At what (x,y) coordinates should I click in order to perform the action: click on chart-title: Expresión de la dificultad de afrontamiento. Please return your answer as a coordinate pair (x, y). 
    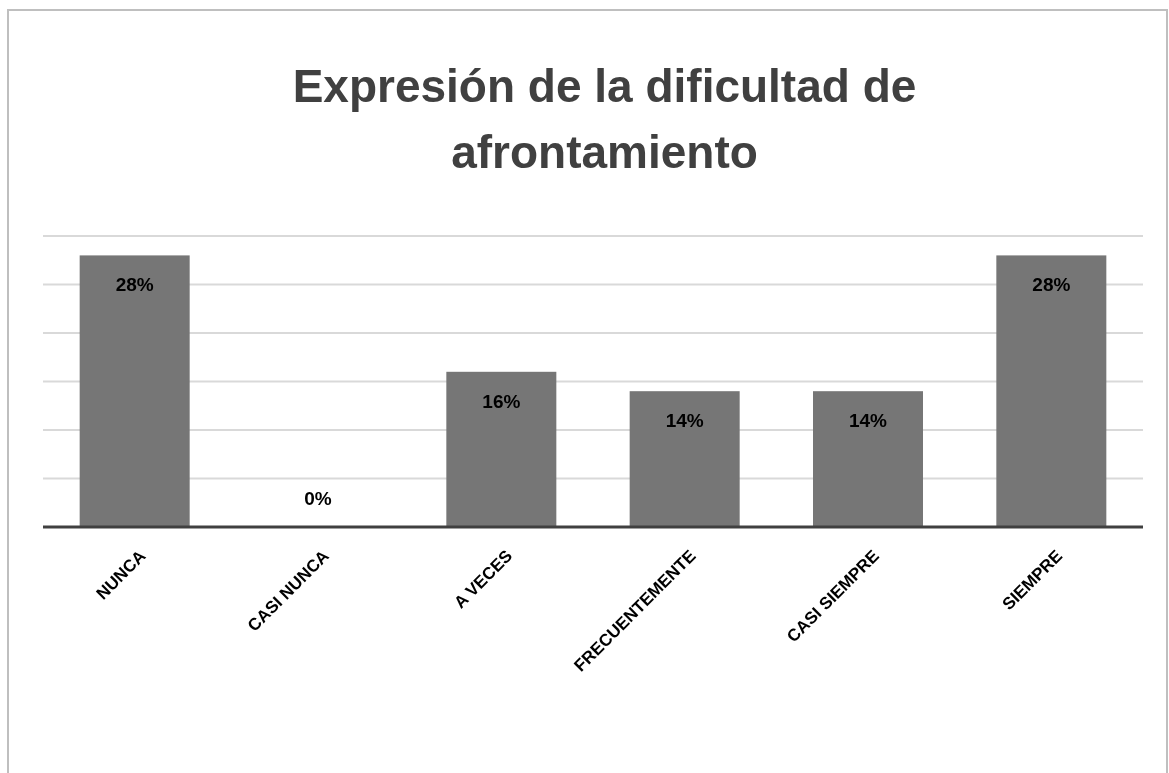
    Looking at the image, I should click on (604, 119).